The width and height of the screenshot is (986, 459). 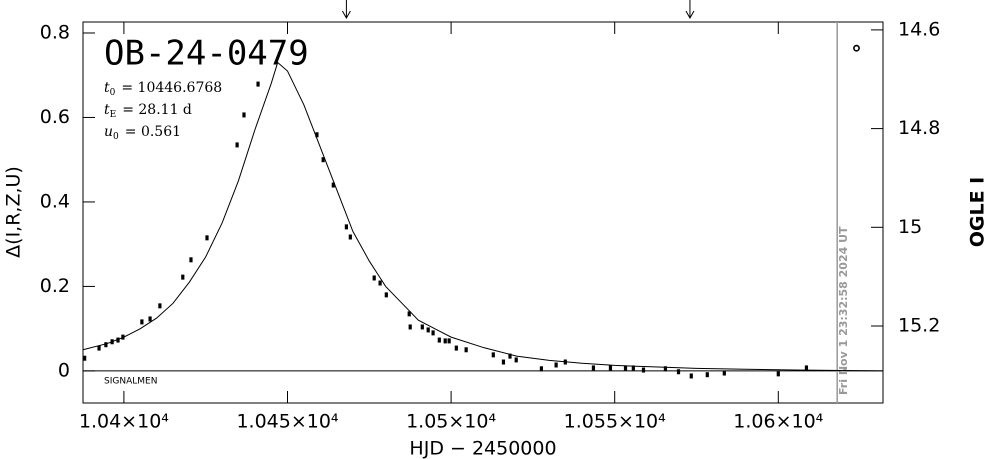 I want to click on x-axis-label: HJD − 2450000, so click(x=482, y=448).